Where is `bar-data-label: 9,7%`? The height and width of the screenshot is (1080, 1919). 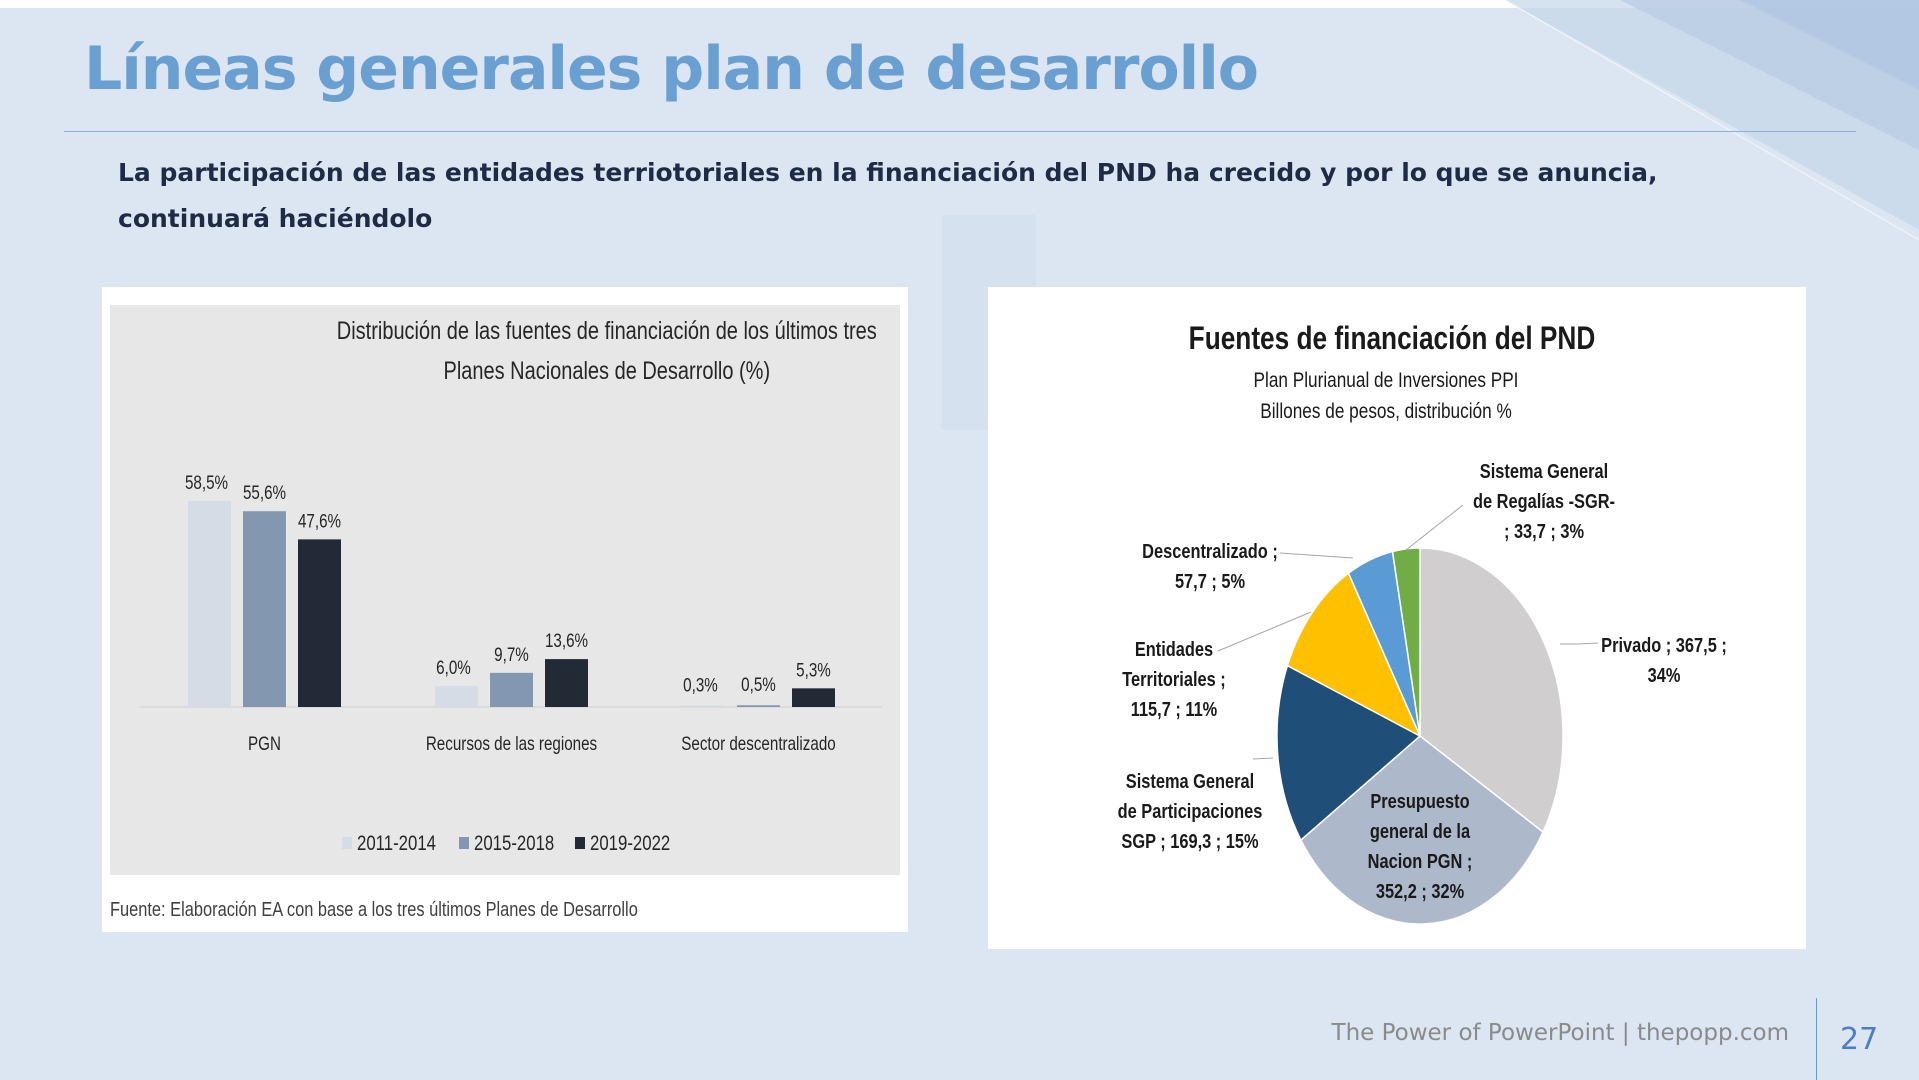 bar-data-label: 9,7% is located at coordinates (511, 654).